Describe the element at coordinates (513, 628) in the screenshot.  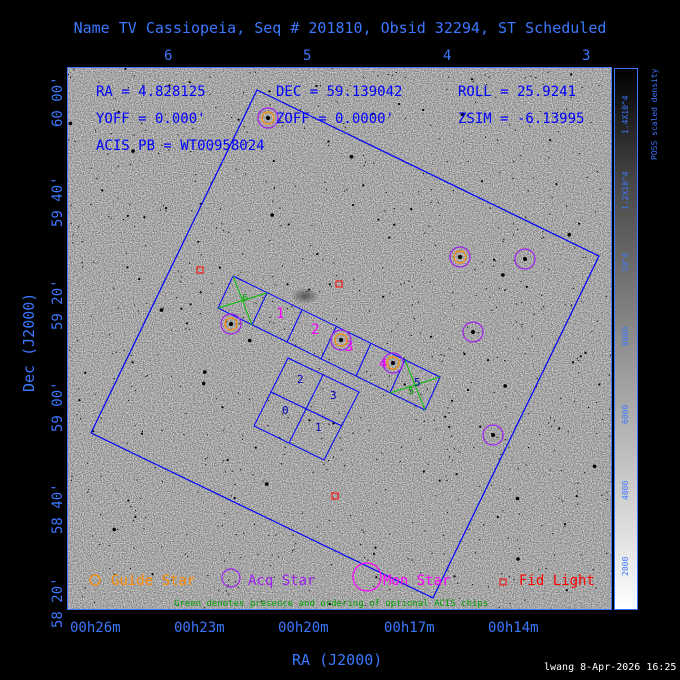
I see `bottom-tick-label: 00h14m` at that location.